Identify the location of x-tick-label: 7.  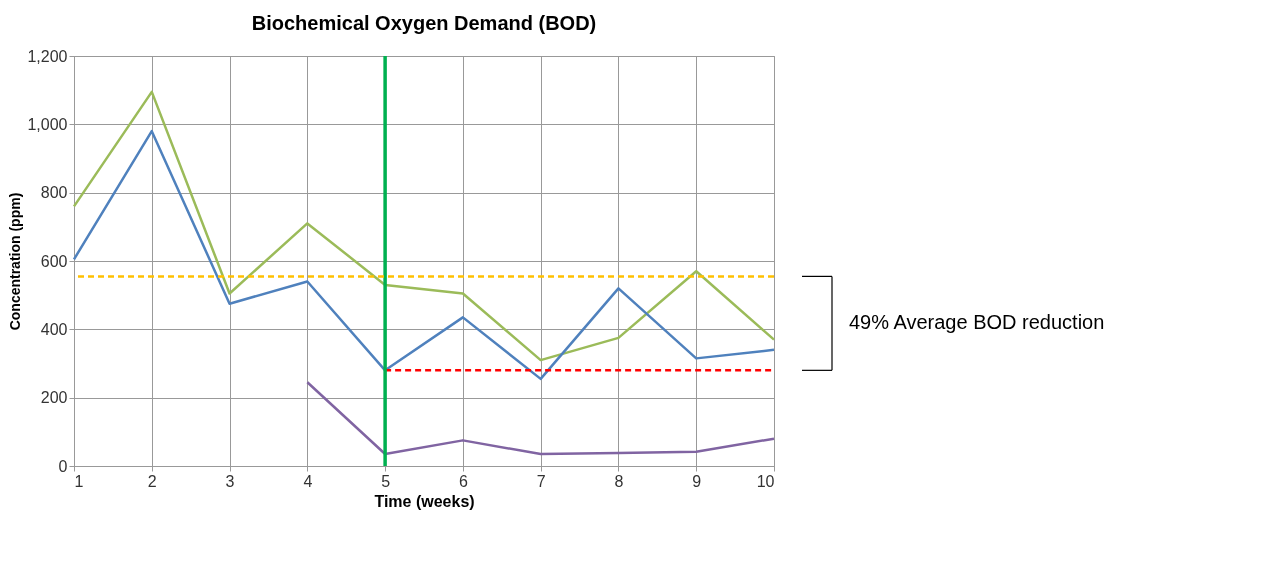
(541, 481).